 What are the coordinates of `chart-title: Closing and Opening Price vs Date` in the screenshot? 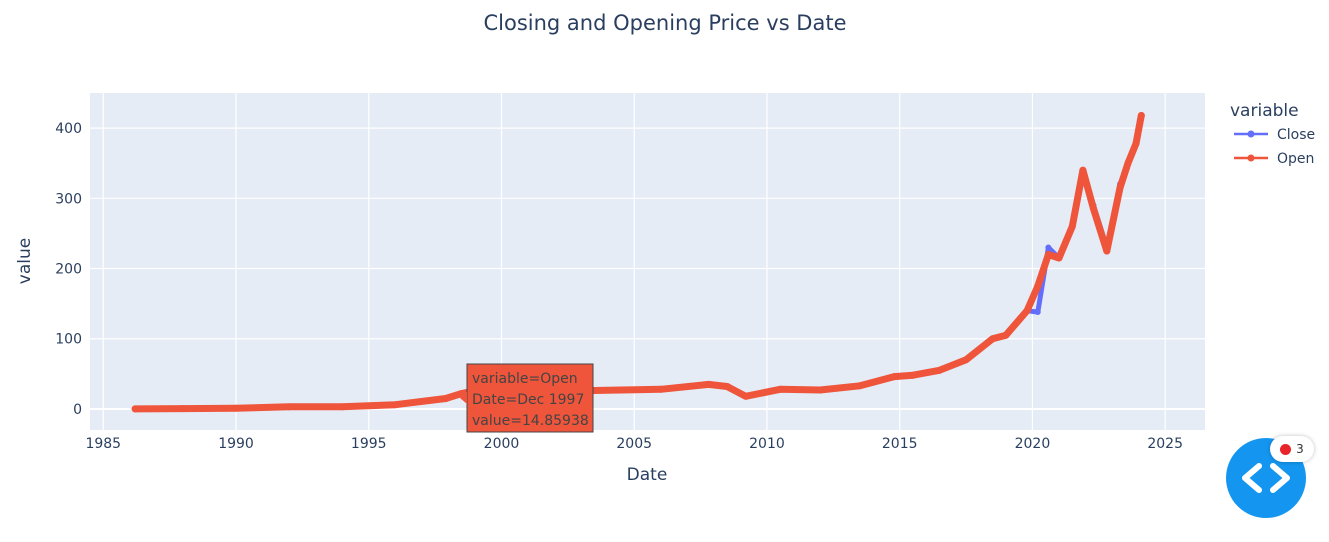 It's located at (665, 23).